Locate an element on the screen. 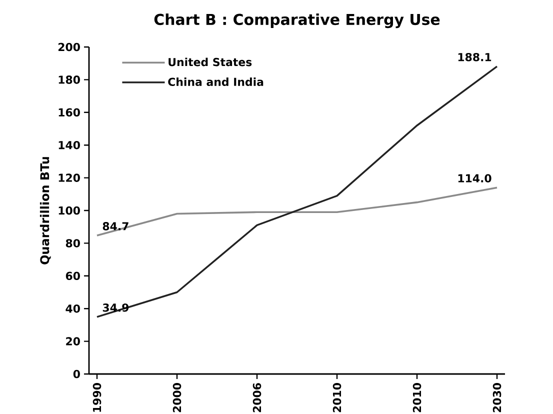  x-tick-label: 2006 is located at coordinates (257, 397).